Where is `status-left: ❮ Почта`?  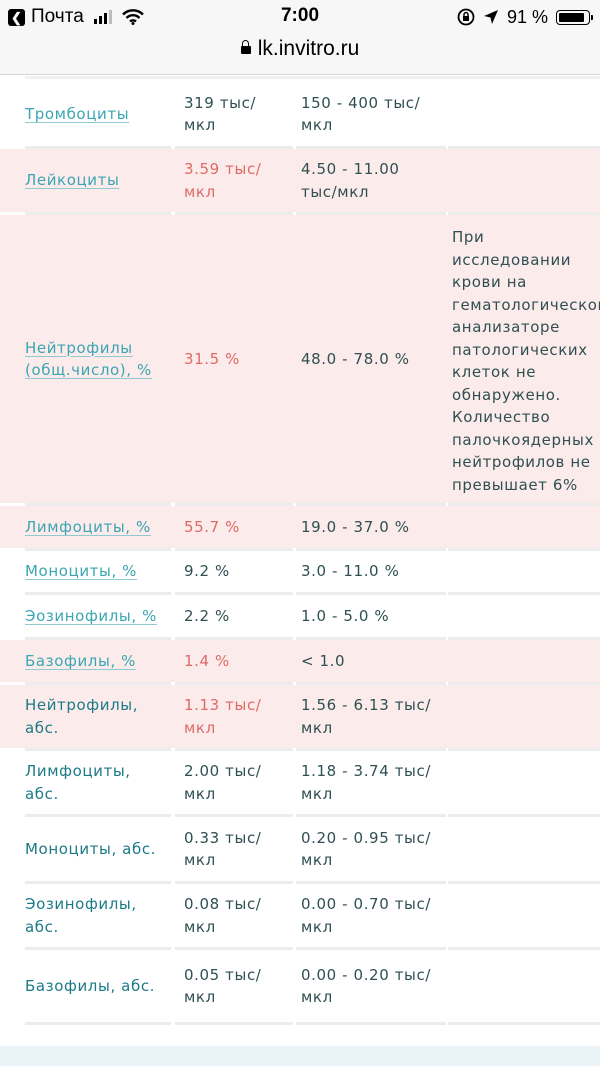 status-left: ❮ Почта is located at coordinates (76, 17).